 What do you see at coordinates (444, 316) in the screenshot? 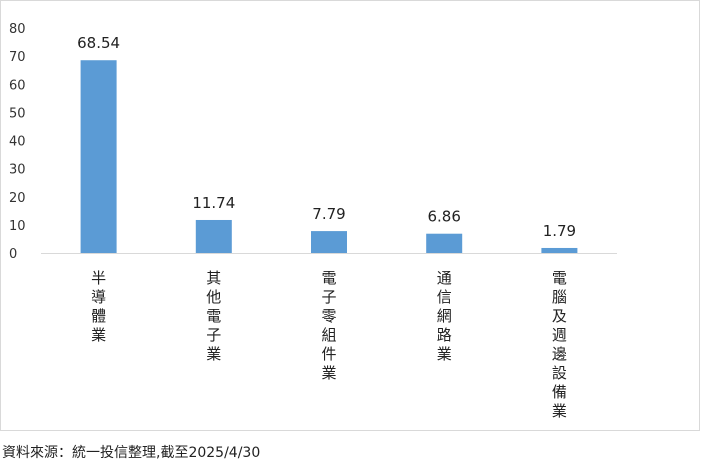
I see `category-label: 通信網路業` at bounding box center [444, 316].